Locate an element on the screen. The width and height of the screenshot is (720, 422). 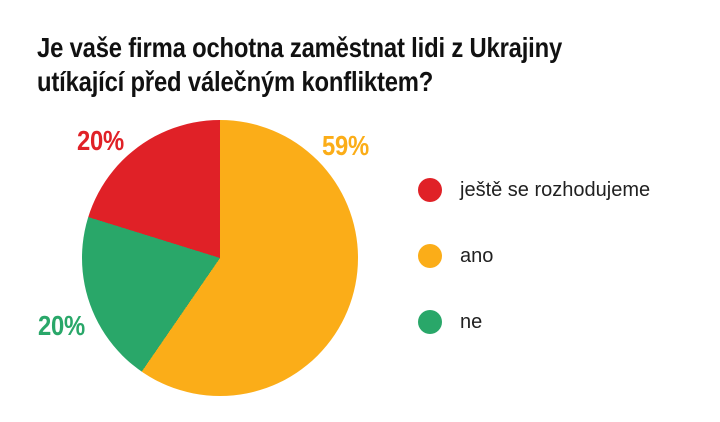
slice-percent-label-ano: 59% is located at coordinates (345, 145).